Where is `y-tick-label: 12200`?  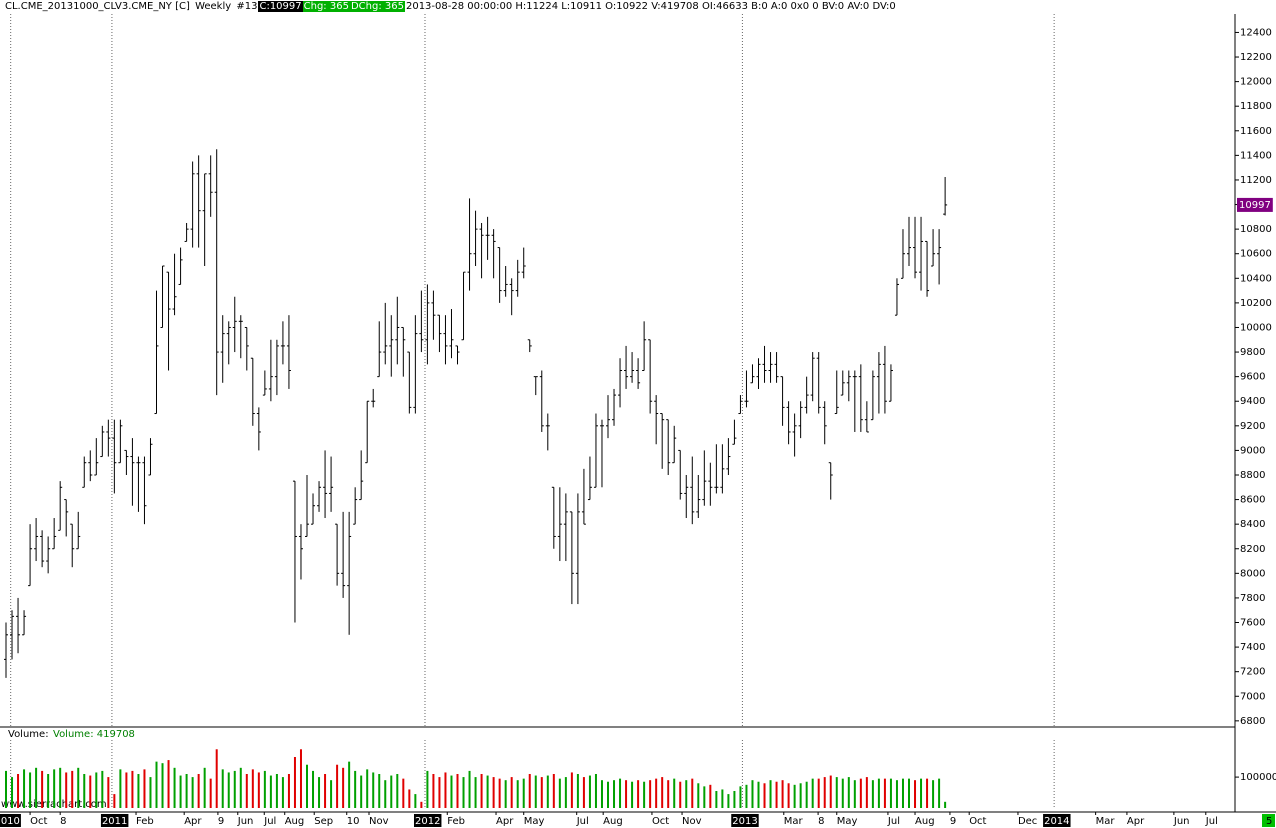
y-tick-label: 12200 is located at coordinates (1256, 57).